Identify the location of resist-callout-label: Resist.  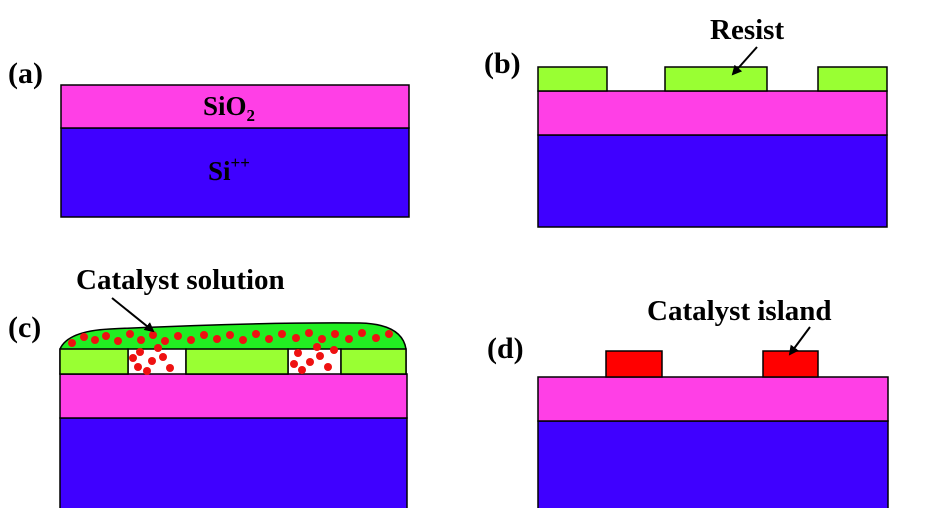
(747, 30).